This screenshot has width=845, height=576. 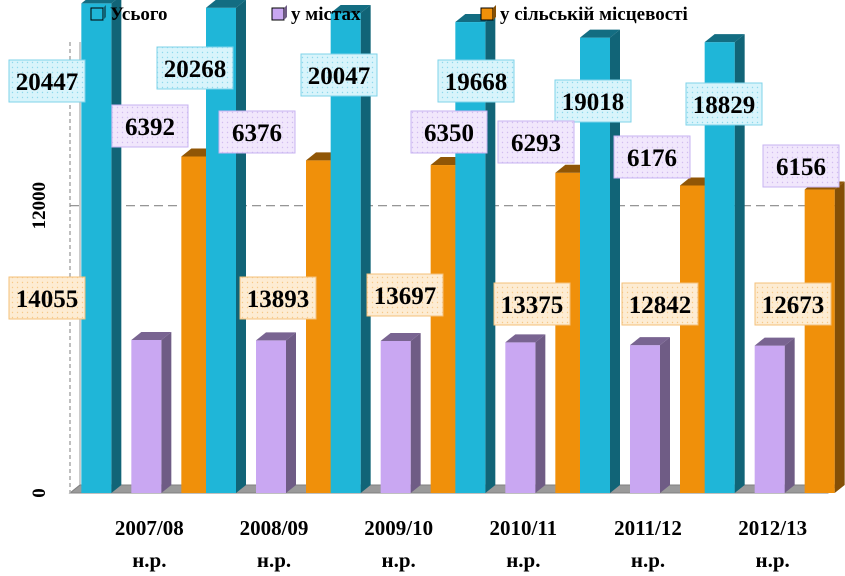 I want to click on svg-text: 6293, so click(x=536, y=143).